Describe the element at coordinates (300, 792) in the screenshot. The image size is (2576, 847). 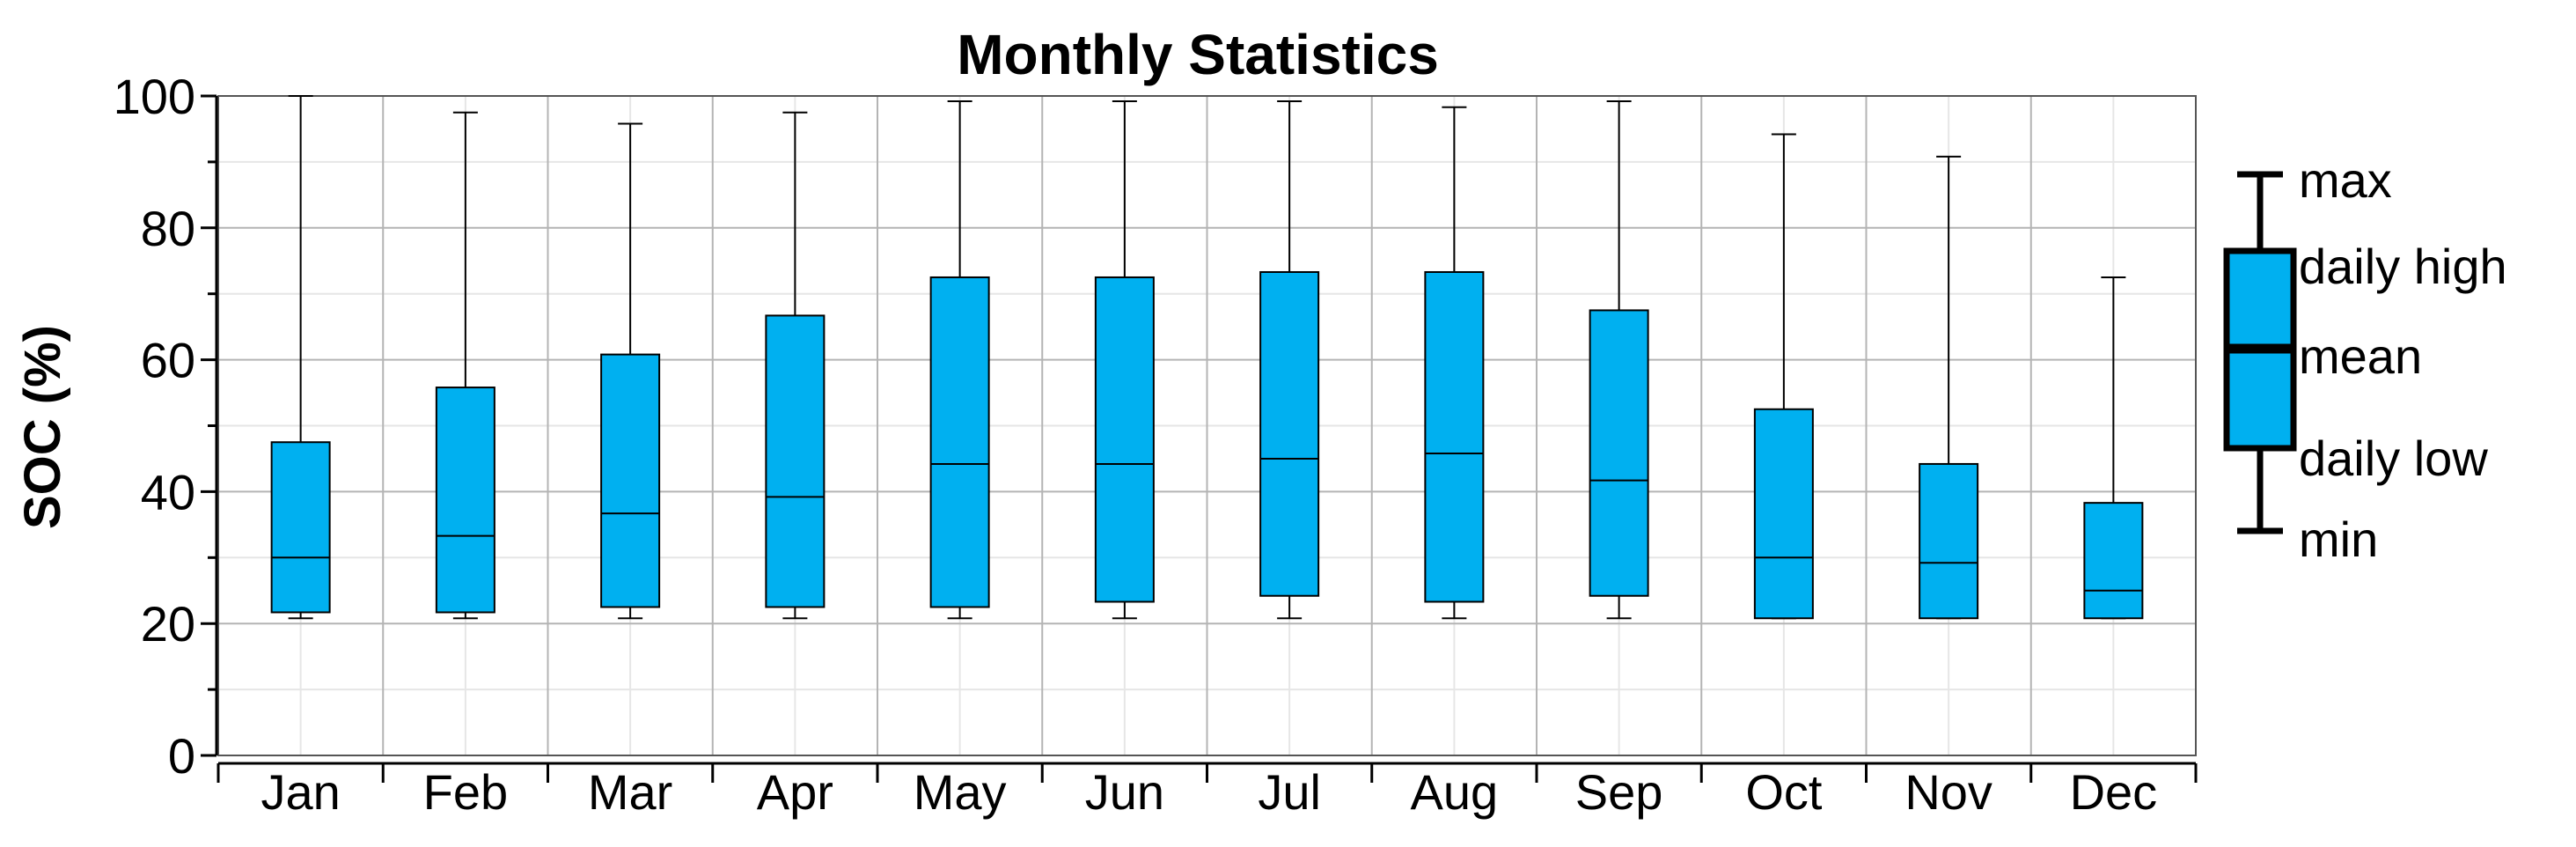
I see `x-tick-label: Jan` at that location.